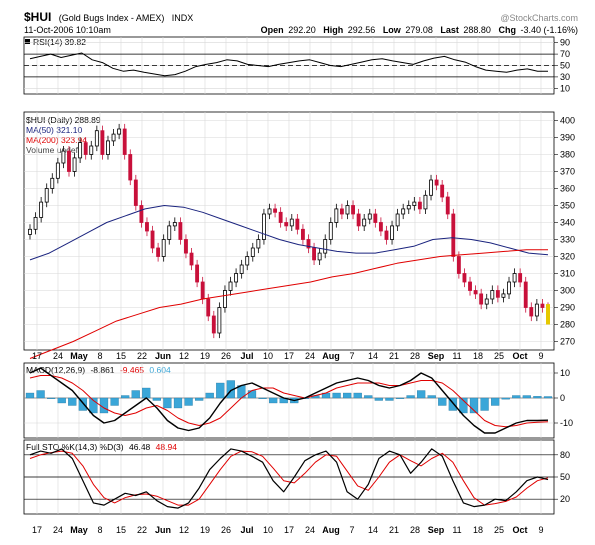 The image size is (595, 545). Describe the element at coordinates (567, 172) in the screenshot. I see `price-tick-label: 370` at that location.